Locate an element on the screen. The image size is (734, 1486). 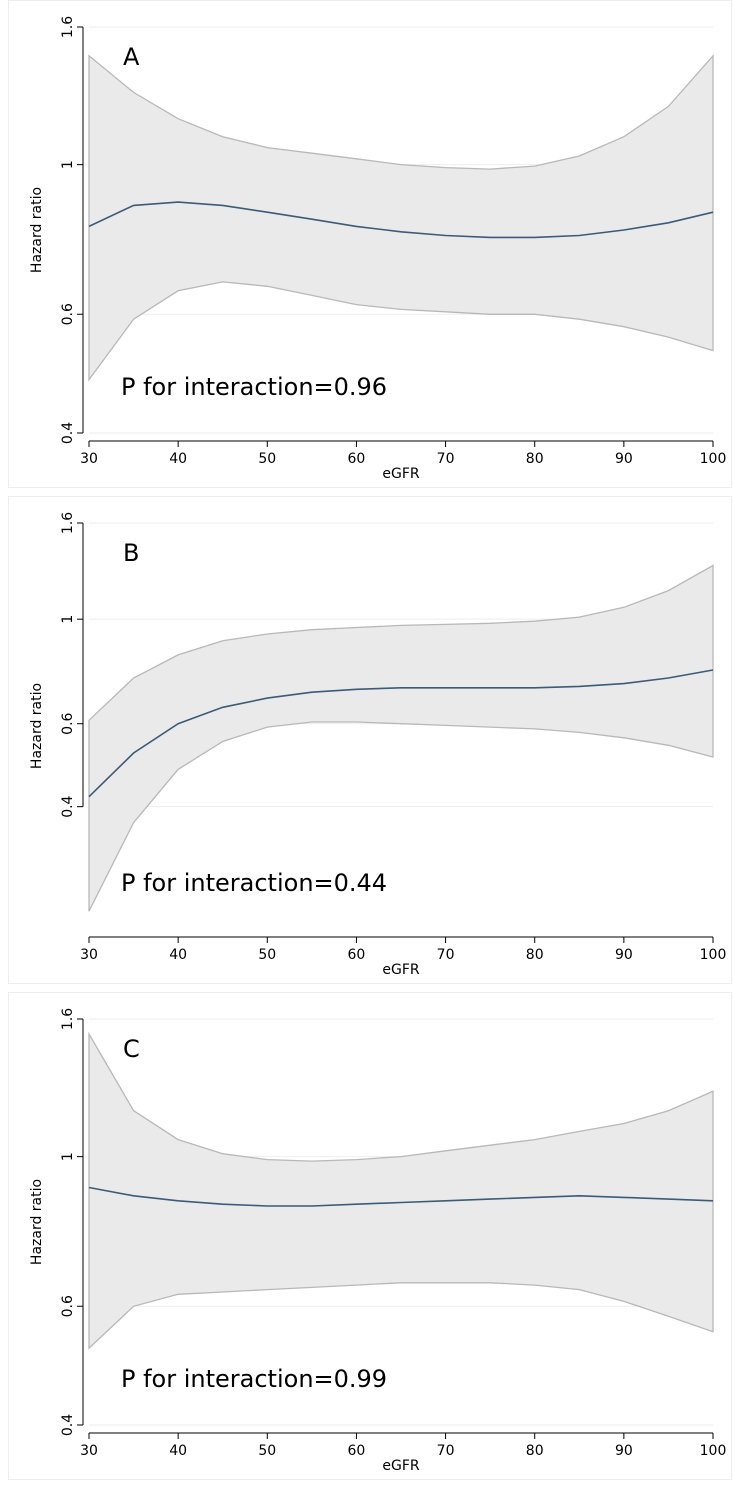
panel-label: B is located at coordinates (131, 553).